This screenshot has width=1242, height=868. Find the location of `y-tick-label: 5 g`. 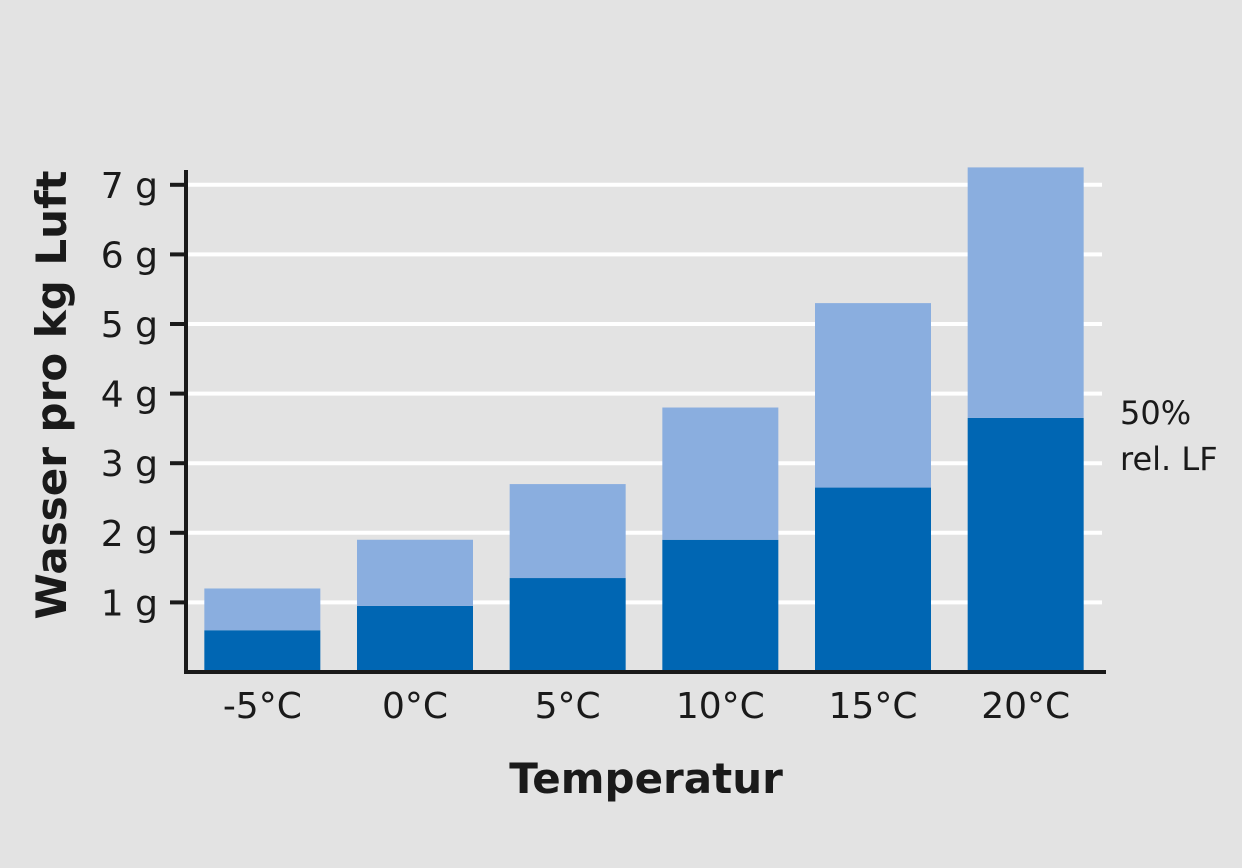

y-tick-label: 5 g is located at coordinates (129, 325).